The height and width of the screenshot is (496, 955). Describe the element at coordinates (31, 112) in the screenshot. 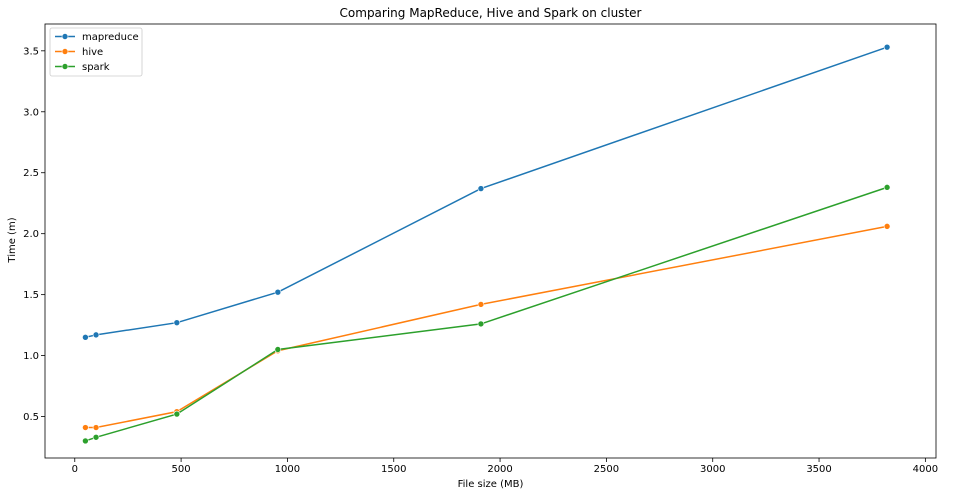

I see `y-tick-label: 3.0` at that location.